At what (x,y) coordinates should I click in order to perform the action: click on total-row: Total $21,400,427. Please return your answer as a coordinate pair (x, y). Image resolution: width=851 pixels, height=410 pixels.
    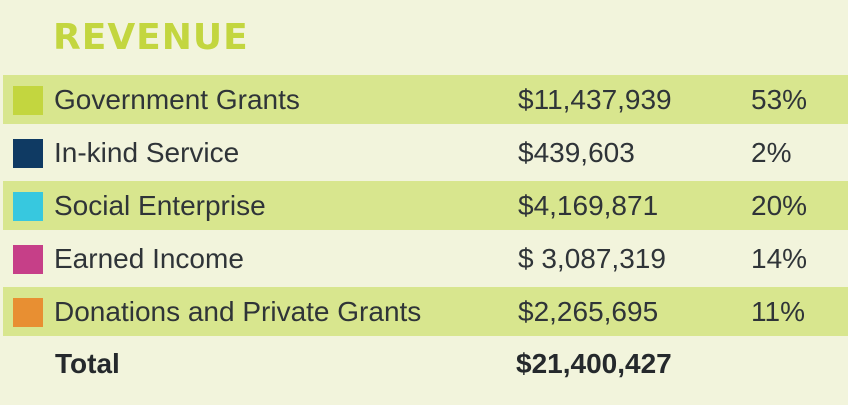
    Looking at the image, I should click on (425, 364).